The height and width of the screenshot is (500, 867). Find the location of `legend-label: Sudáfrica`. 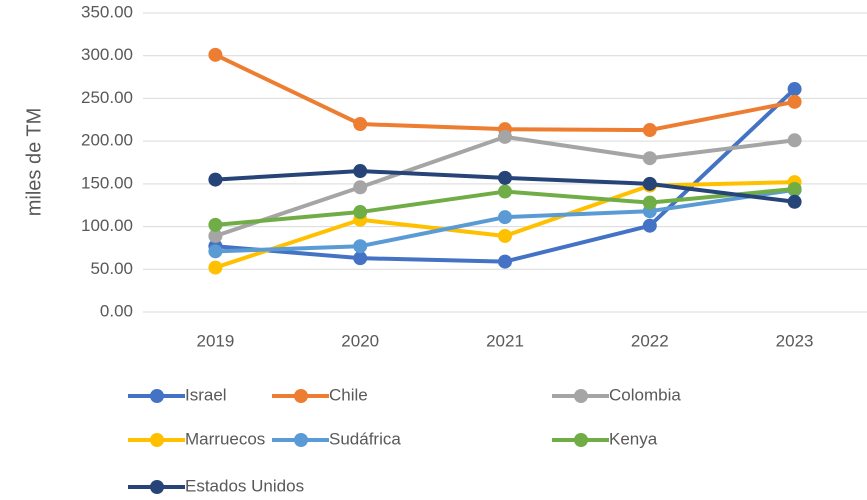

legend-label: Sudáfrica is located at coordinates (365, 438).